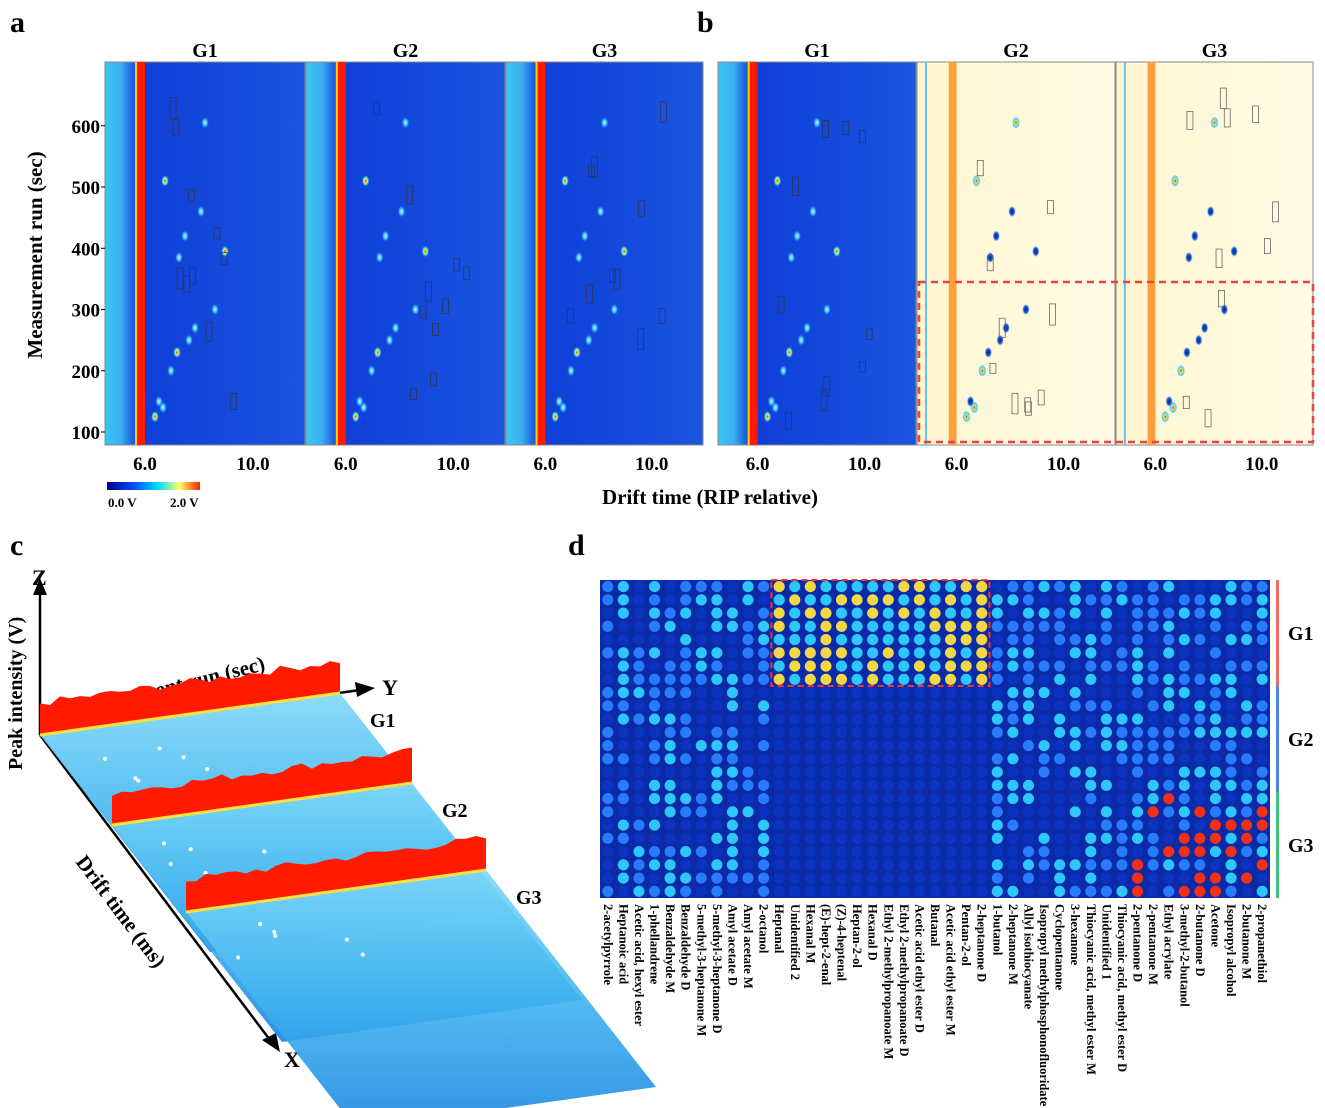 The image size is (1325, 1108). I want to click on compound-label: 5-methyl-3-heptanone M, so click(701, 970).